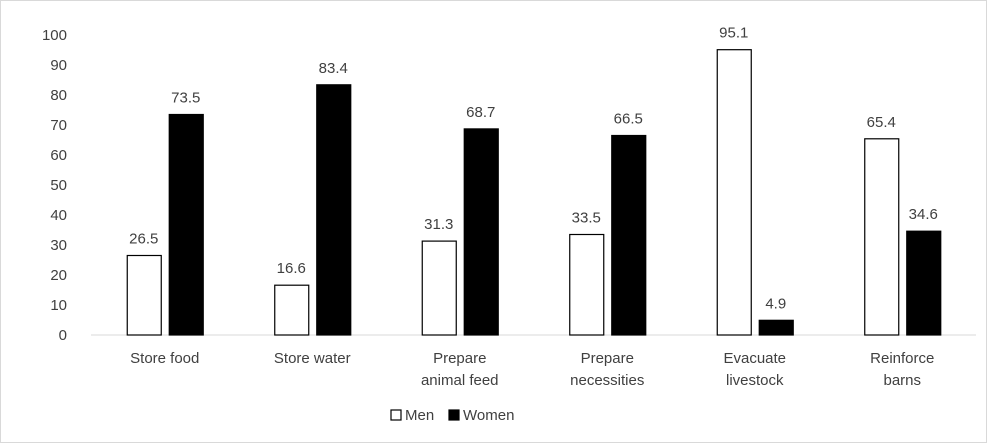  What do you see at coordinates (143, 239) in the screenshot?
I see `data-label: 26.5` at bounding box center [143, 239].